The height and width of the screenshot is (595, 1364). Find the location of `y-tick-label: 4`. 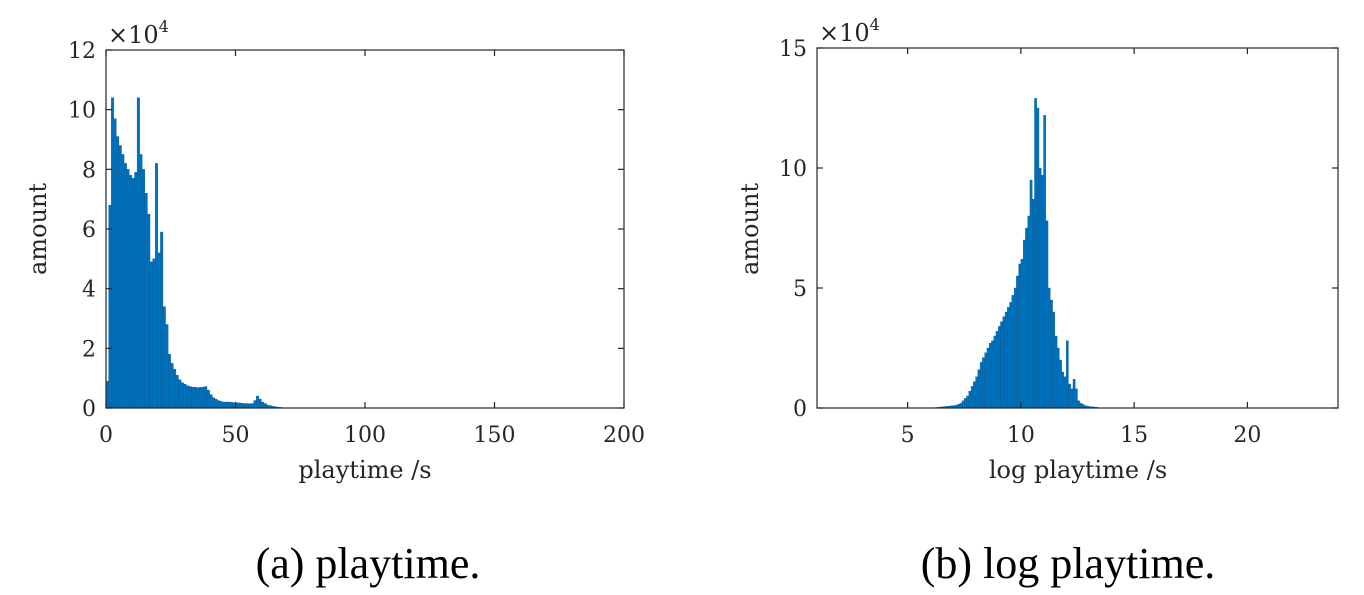

y-tick-label: 4 is located at coordinates (89, 290).